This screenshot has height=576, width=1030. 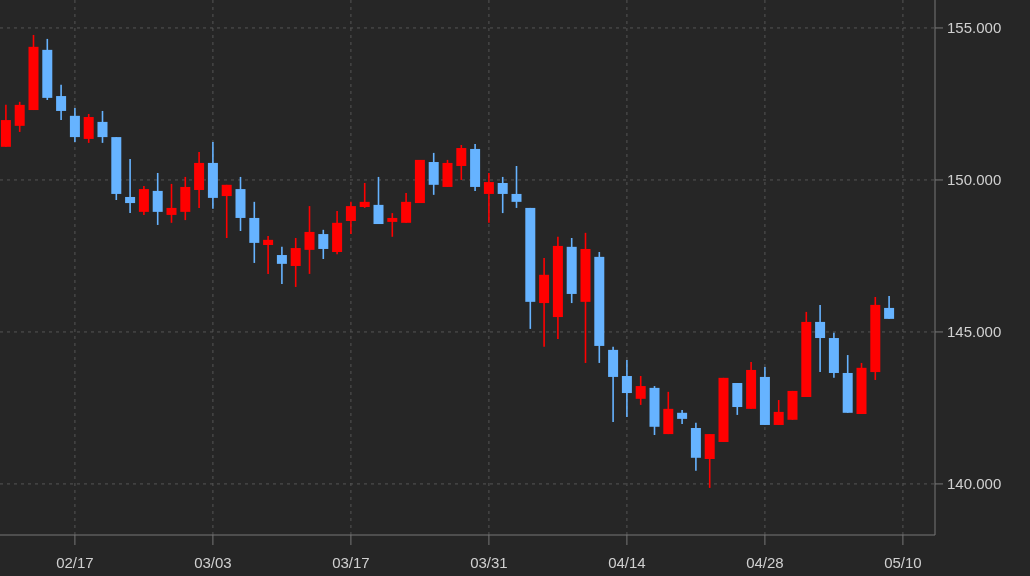 What do you see at coordinates (75, 562) in the screenshot?
I see `x-tick-label: 02/17` at bounding box center [75, 562].